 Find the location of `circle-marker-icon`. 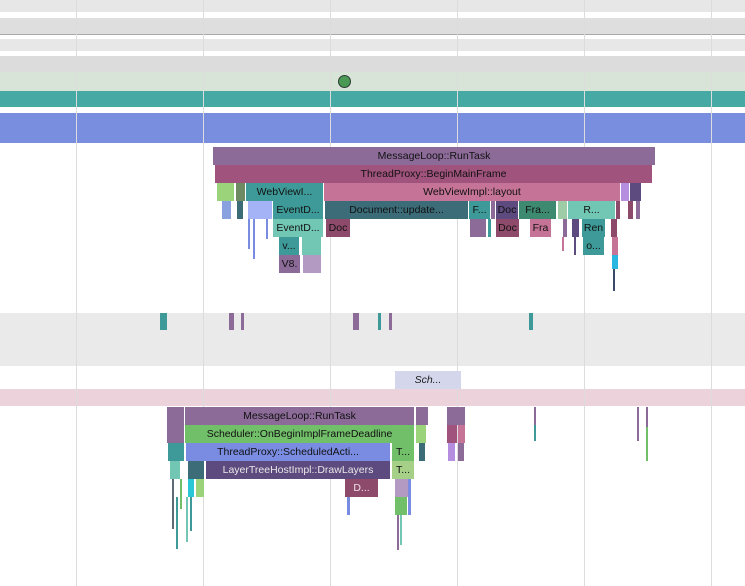

circle-marker-icon is located at coordinates (344, 81).